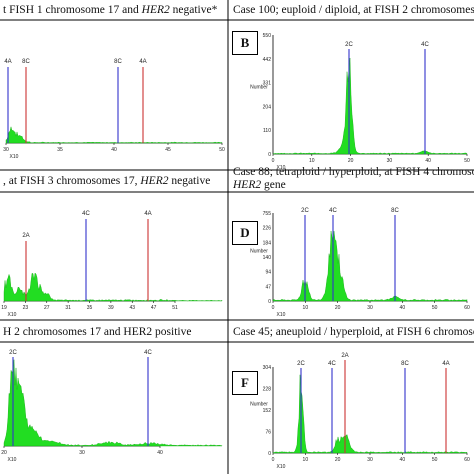  Describe the element at coordinates (113, 256) in the screenshot. I see `panel-c-histogram: 19 23 27 31 35 39 43 47 51 X10 2A 4C 4A` at that location.